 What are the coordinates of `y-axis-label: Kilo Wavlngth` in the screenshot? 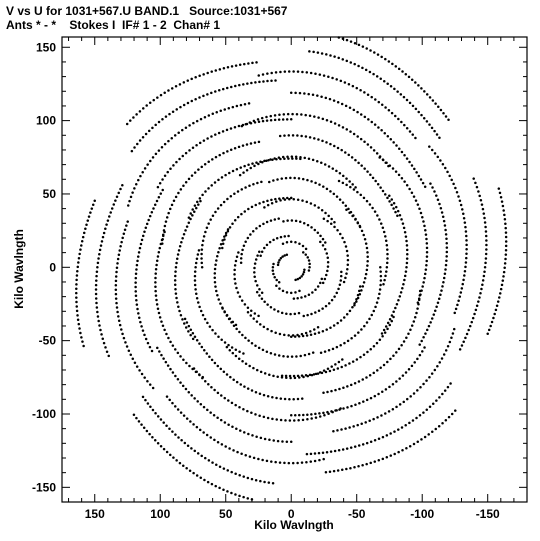 It's located at (19, 269).